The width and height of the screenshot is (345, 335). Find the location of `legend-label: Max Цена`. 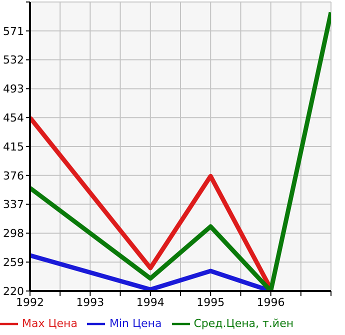

legend-label: Max Цена is located at coordinates (50, 323).